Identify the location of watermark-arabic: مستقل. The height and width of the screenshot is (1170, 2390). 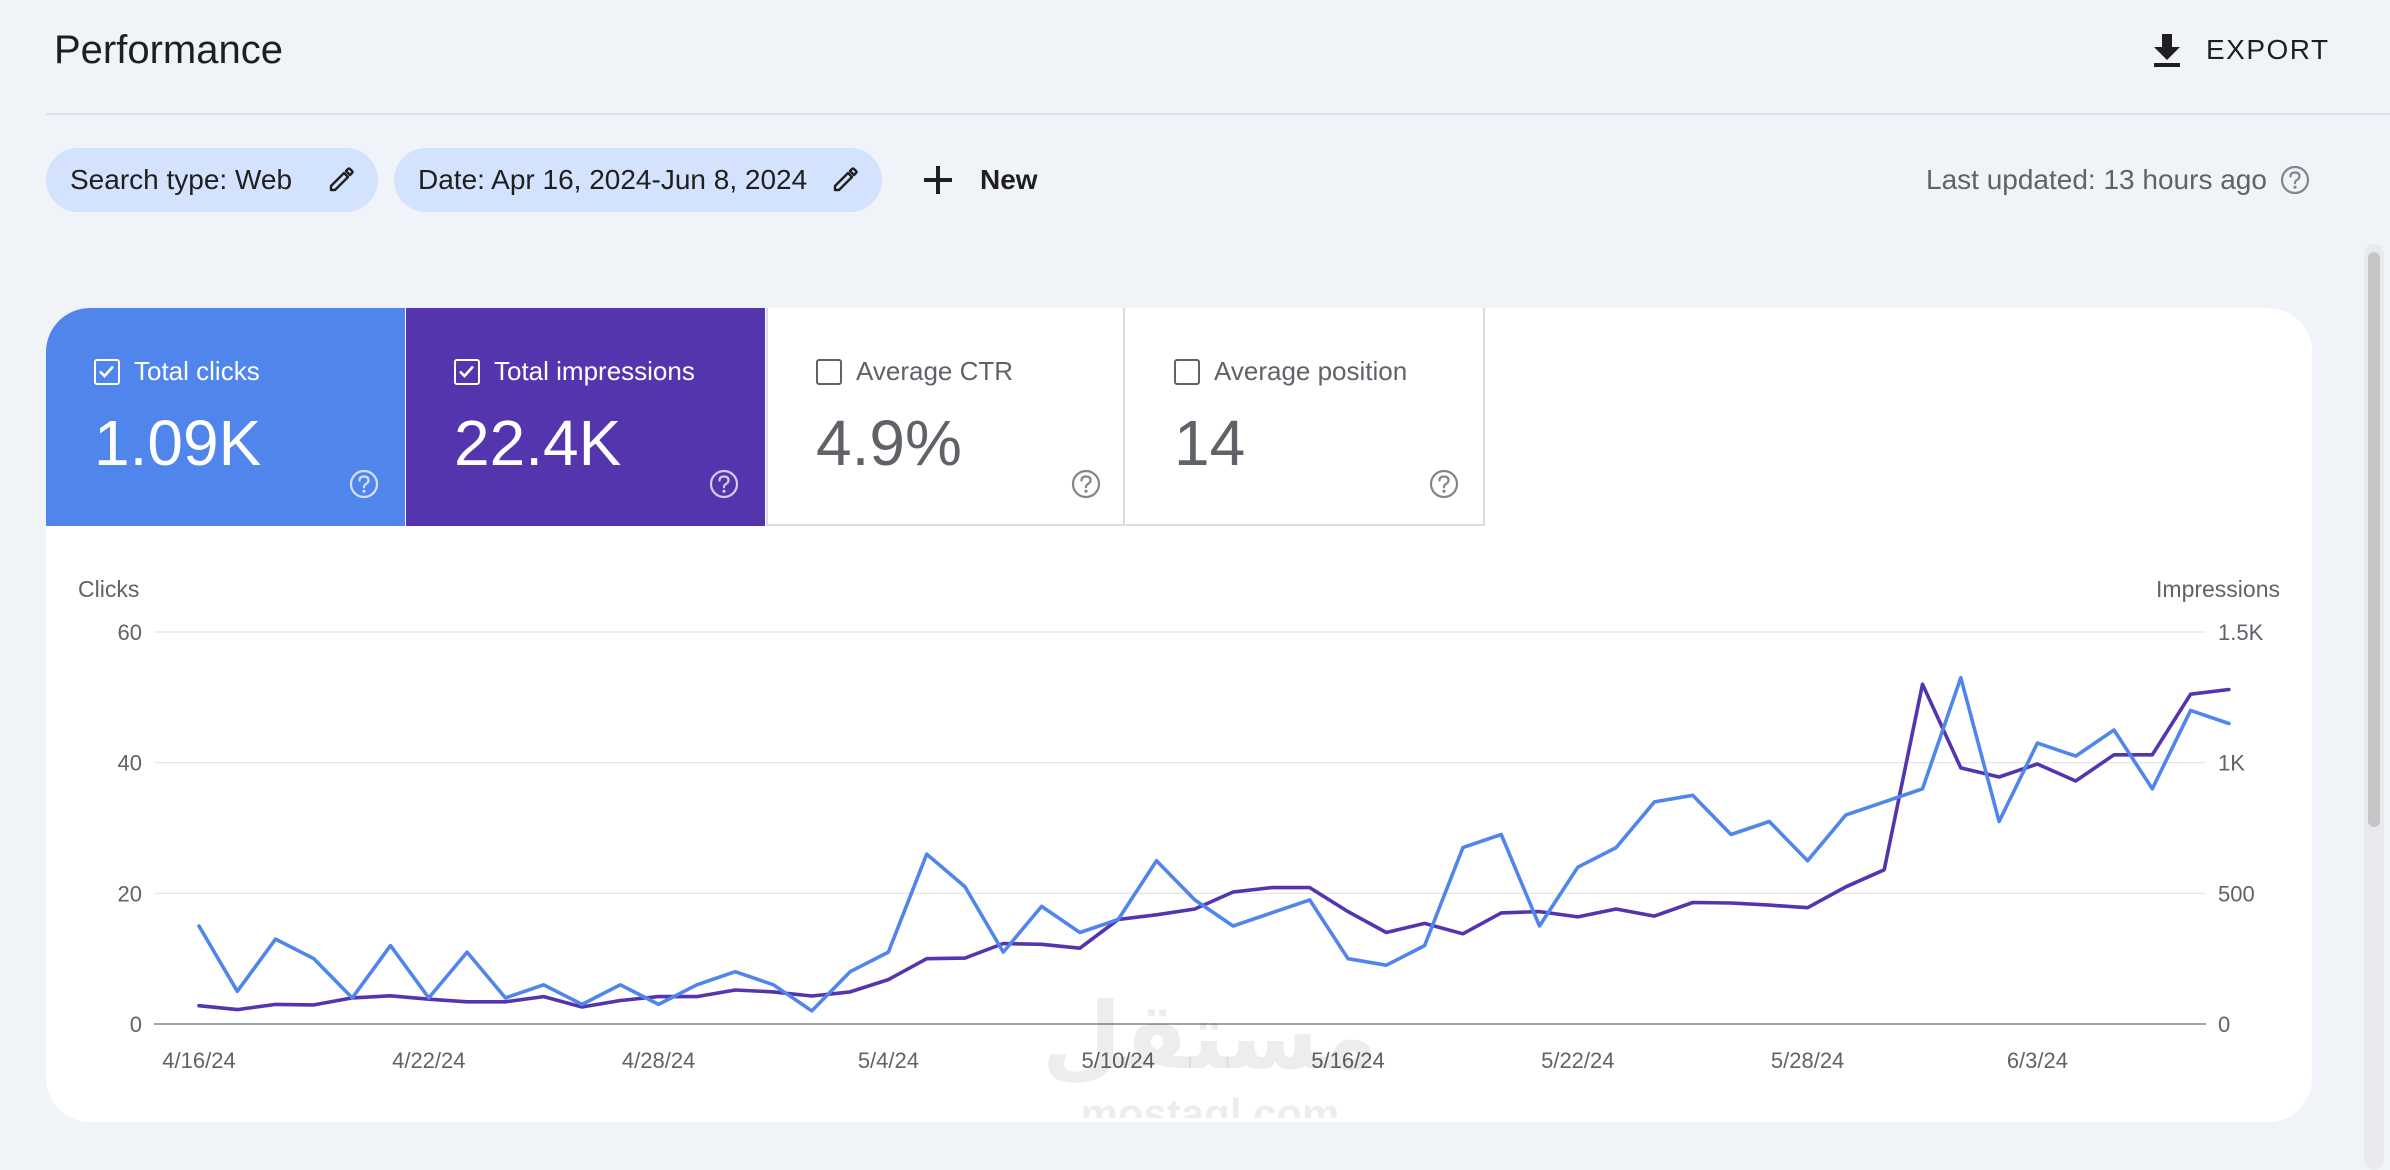
(1210, 1037).